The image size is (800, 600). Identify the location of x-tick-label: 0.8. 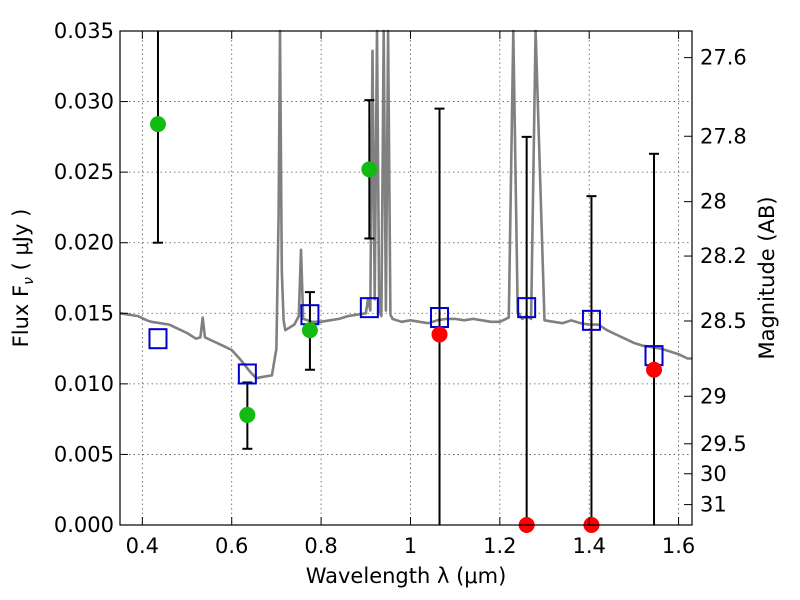
(320, 546).